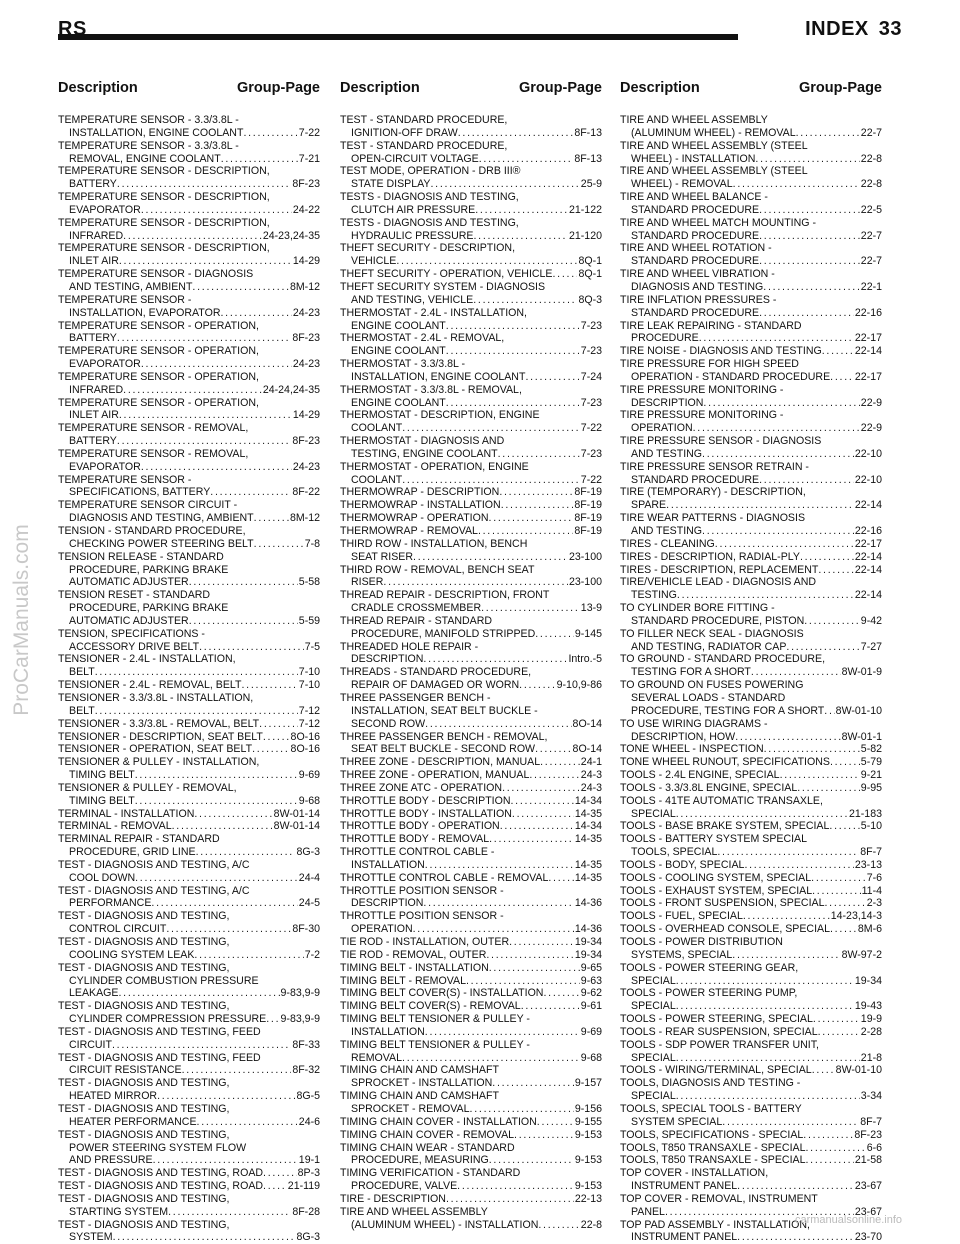  What do you see at coordinates (874, 1147) in the screenshot?
I see `group-page-ref: 6-6` at bounding box center [874, 1147].